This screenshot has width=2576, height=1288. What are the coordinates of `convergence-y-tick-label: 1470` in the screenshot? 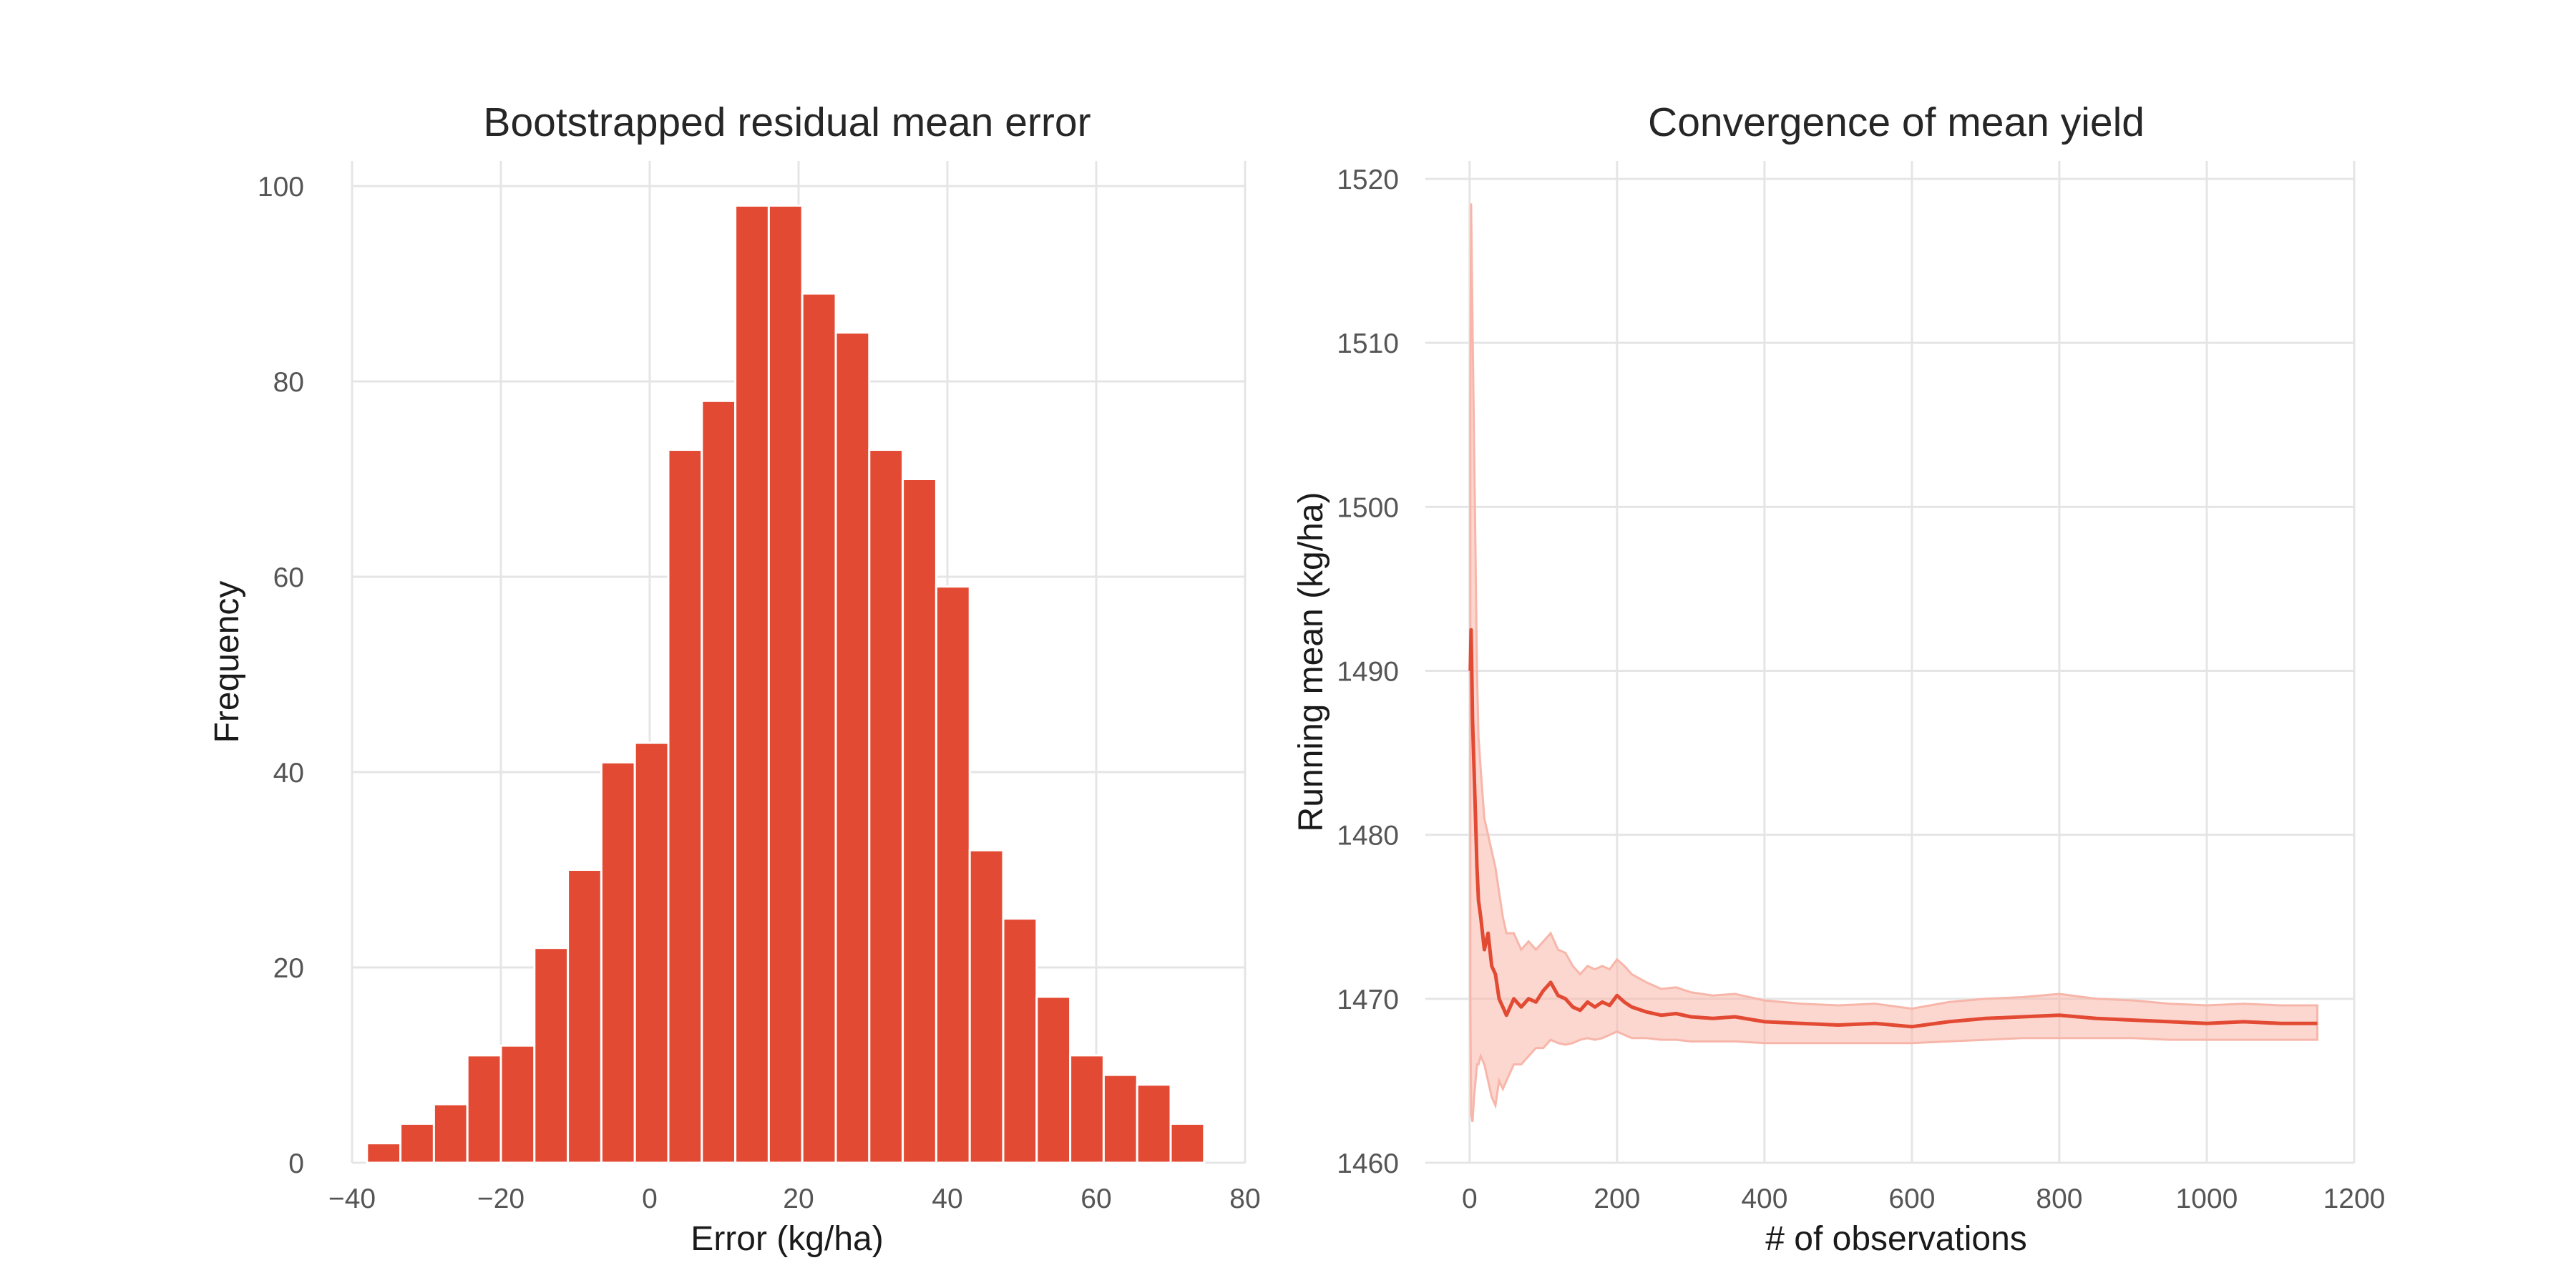 It's located at (1368, 1000).